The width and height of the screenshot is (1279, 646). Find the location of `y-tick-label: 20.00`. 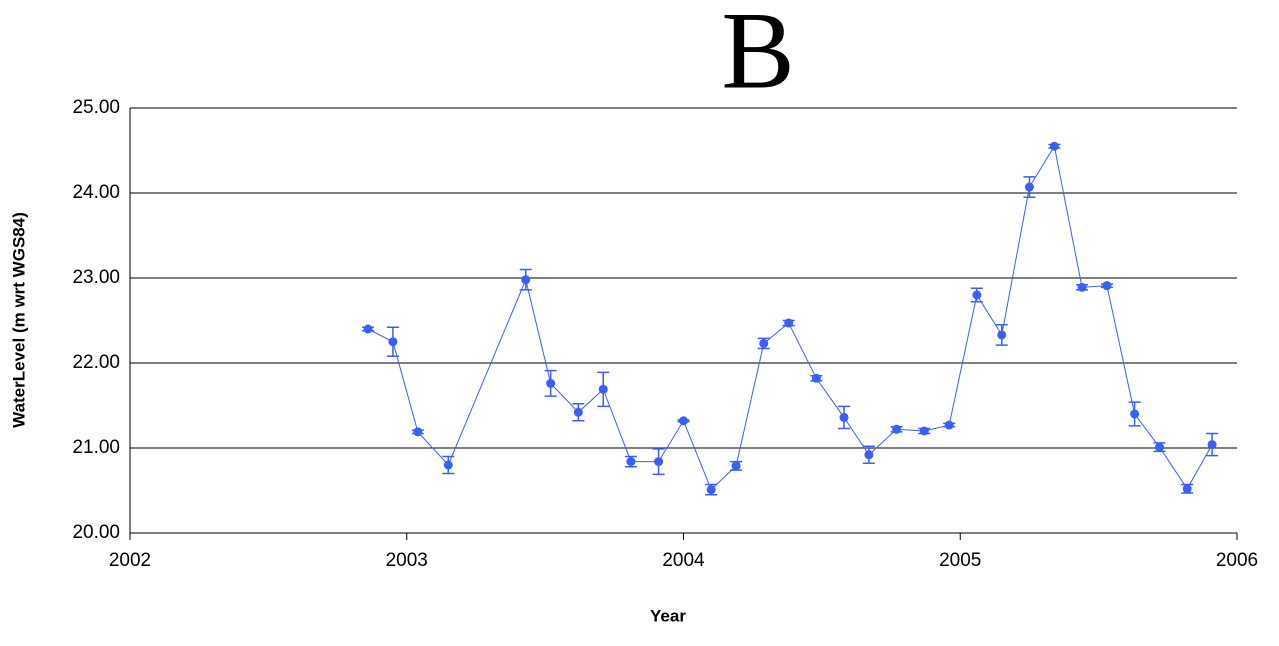

y-tick-label: 20.00 is located at coordinates (96, 532).